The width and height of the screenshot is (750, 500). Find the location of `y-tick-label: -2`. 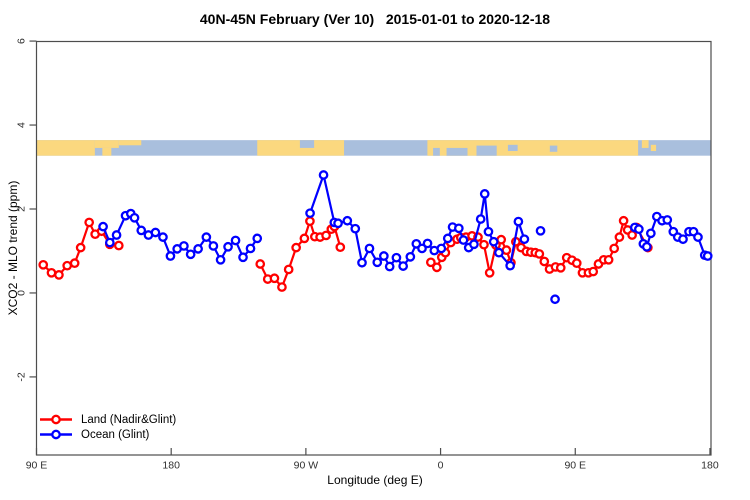

y-tick-label: -2 is located at coordinates (22, 376).